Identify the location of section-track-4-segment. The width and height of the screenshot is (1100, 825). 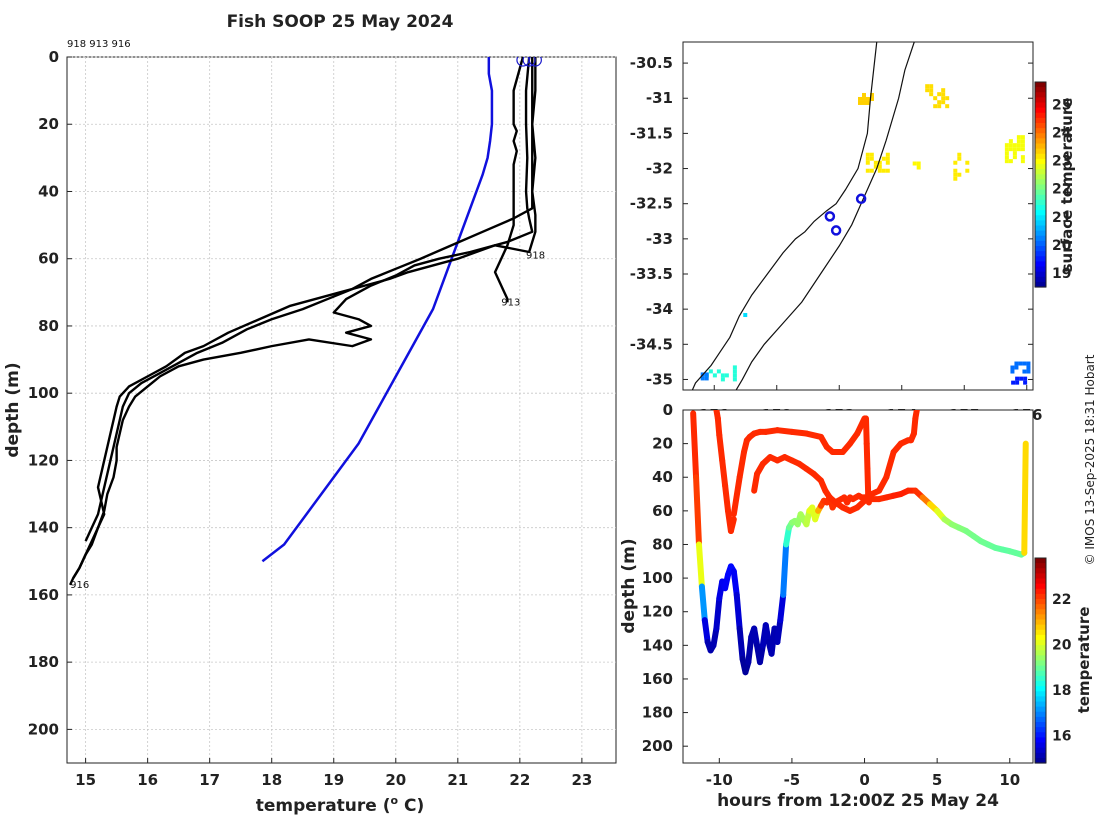
(890, 465).